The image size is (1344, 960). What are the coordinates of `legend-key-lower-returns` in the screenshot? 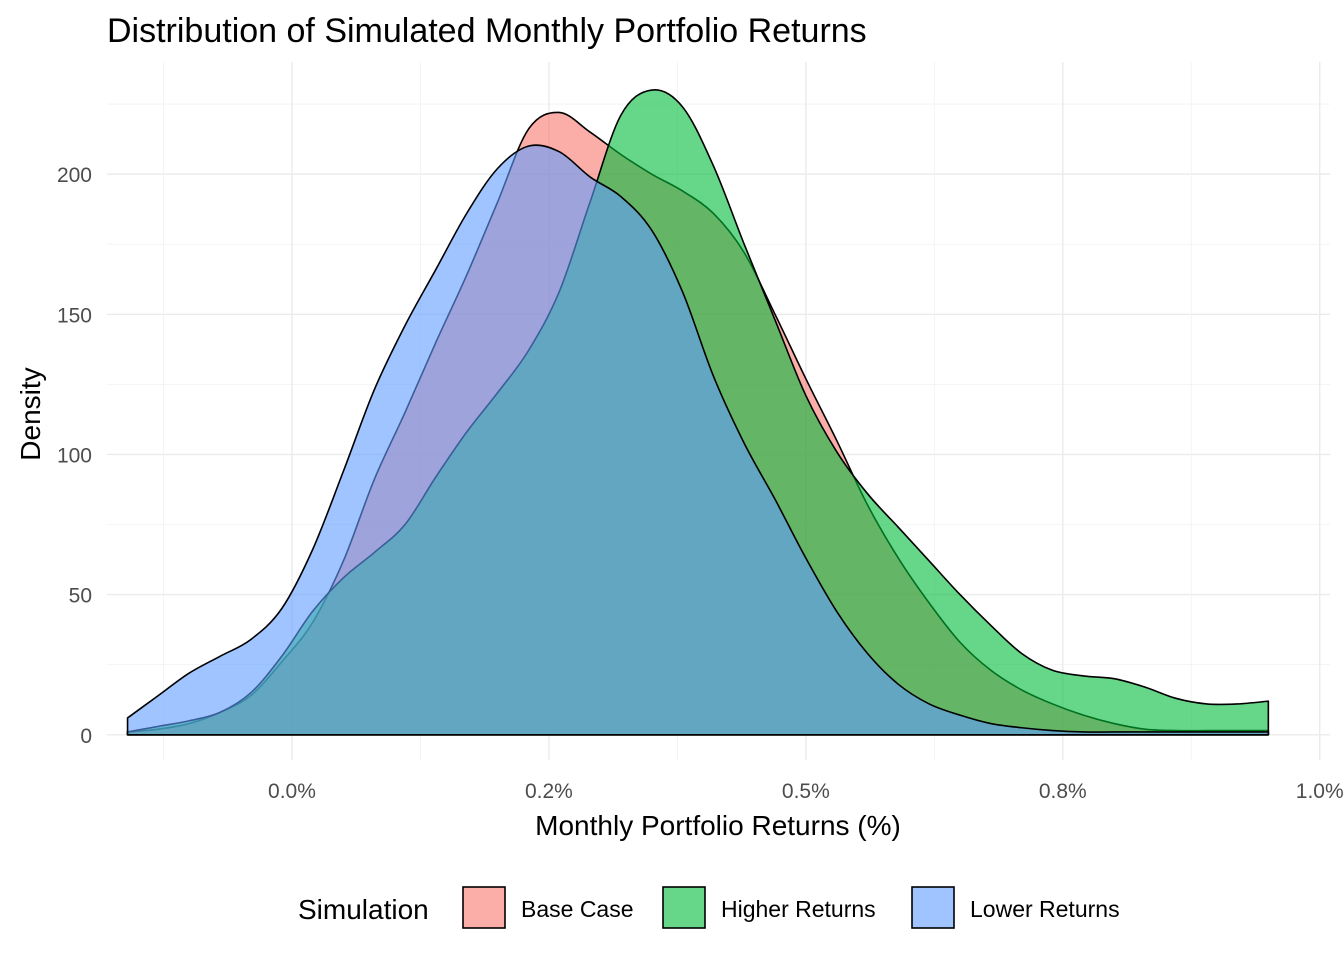 It's located at (933, 907).